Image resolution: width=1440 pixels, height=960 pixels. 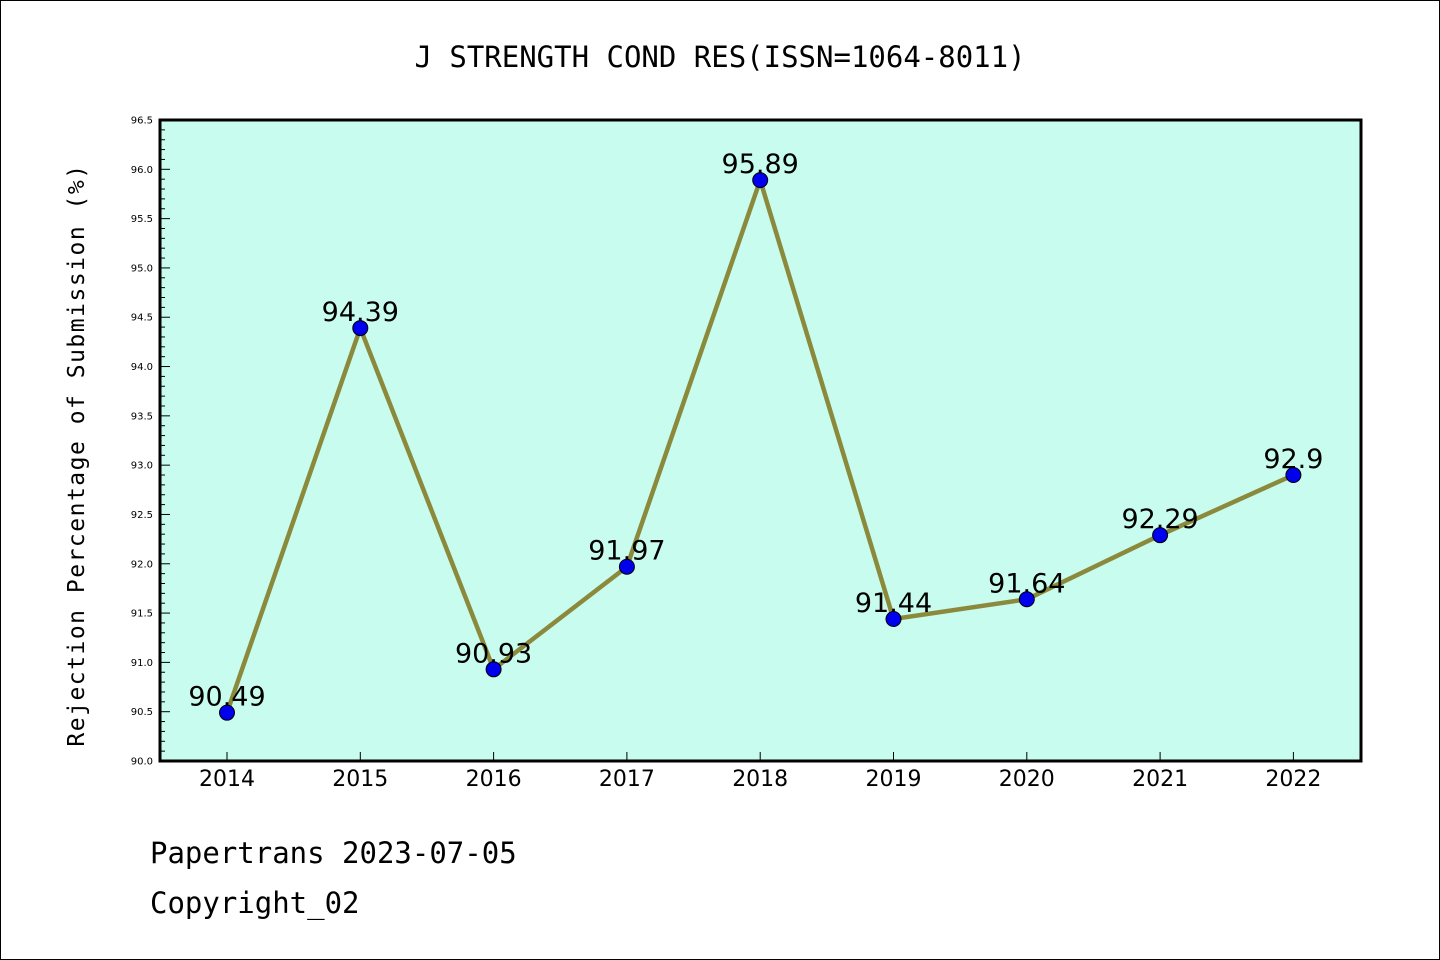 What do you see at coordinates (142, 219) in the screenshot?
I see `y-tick-label: 95.5` at bounding box center [142, 219].